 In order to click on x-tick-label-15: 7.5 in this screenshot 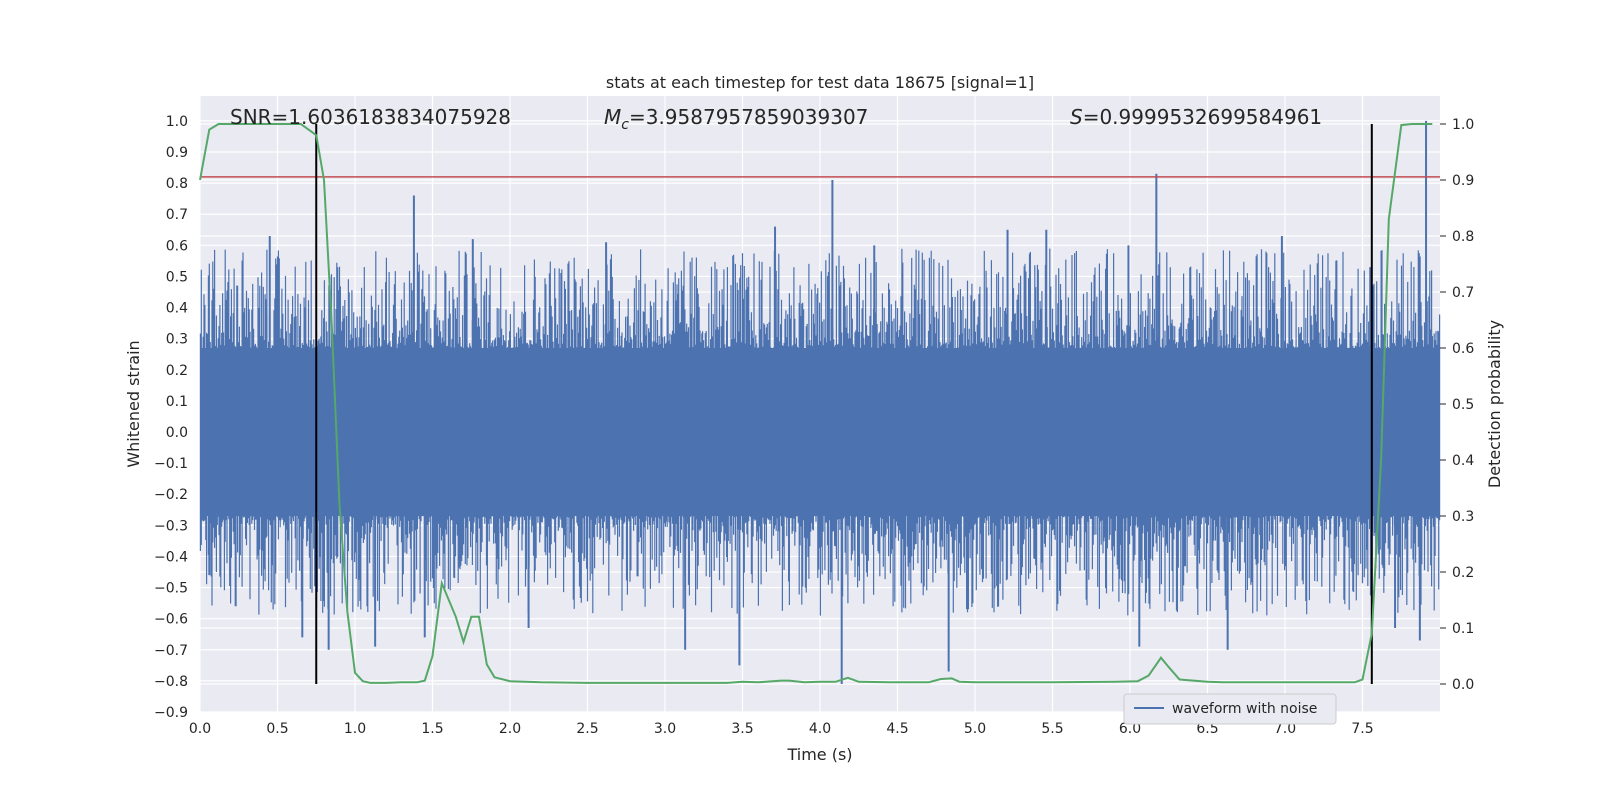, I will do `click(1362, 729)`.